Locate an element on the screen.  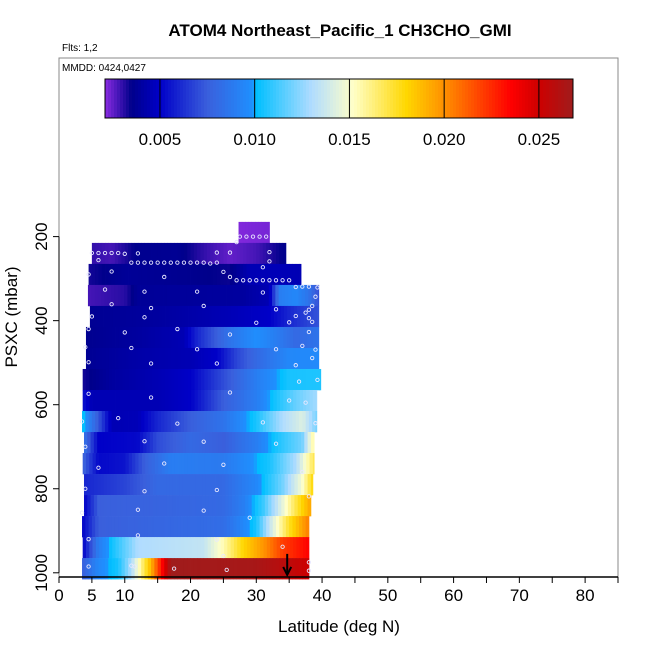
colorbar-tick-label: 0.005 is located at coordinates (160, 139).